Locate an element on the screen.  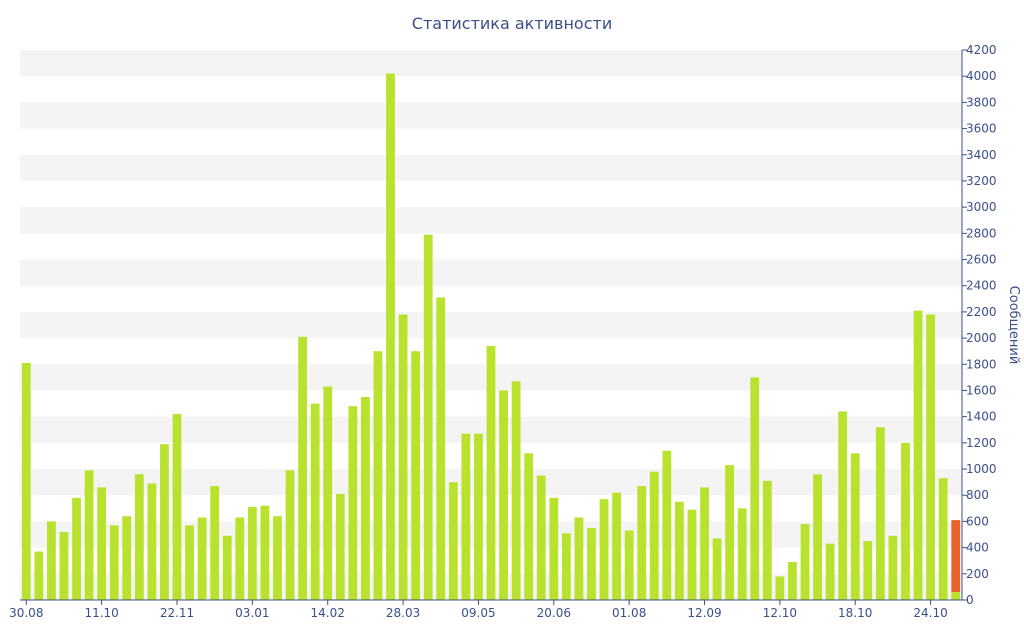
y-tick-label: 3400 is located at coordinates (981, 155).